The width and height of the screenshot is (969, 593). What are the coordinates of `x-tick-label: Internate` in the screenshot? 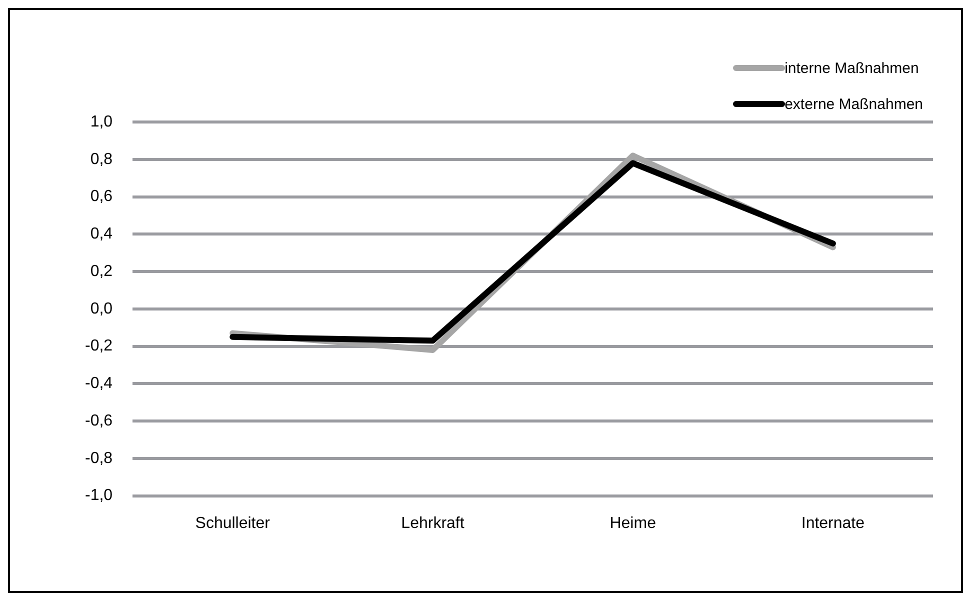 It's located at (833, 523).